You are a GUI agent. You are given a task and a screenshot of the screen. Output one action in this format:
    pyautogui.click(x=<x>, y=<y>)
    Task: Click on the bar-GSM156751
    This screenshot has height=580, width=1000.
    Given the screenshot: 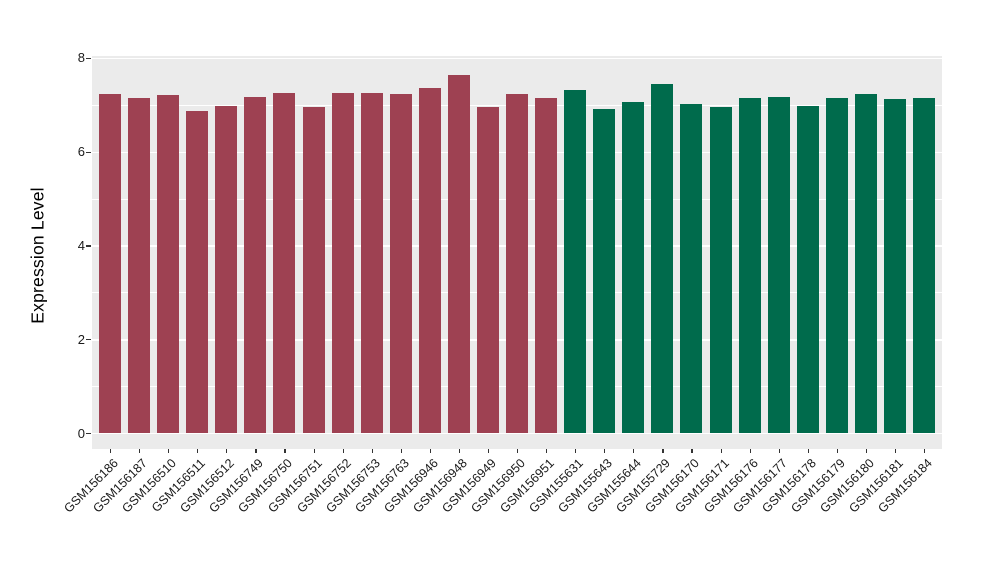 What is the action you would take?
    pyautogui.click(x=313, y=269)
    